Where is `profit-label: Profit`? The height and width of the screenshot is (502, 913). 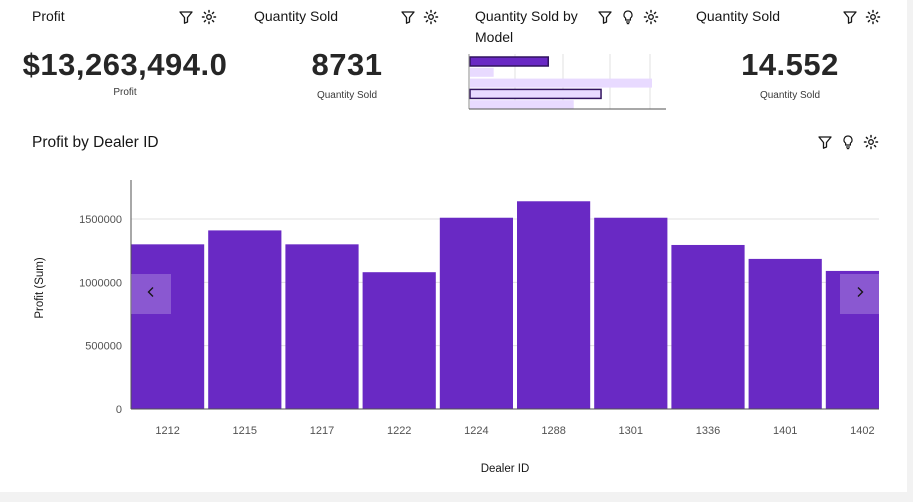 profit-label: Profit is located at coordinates (125, 92).